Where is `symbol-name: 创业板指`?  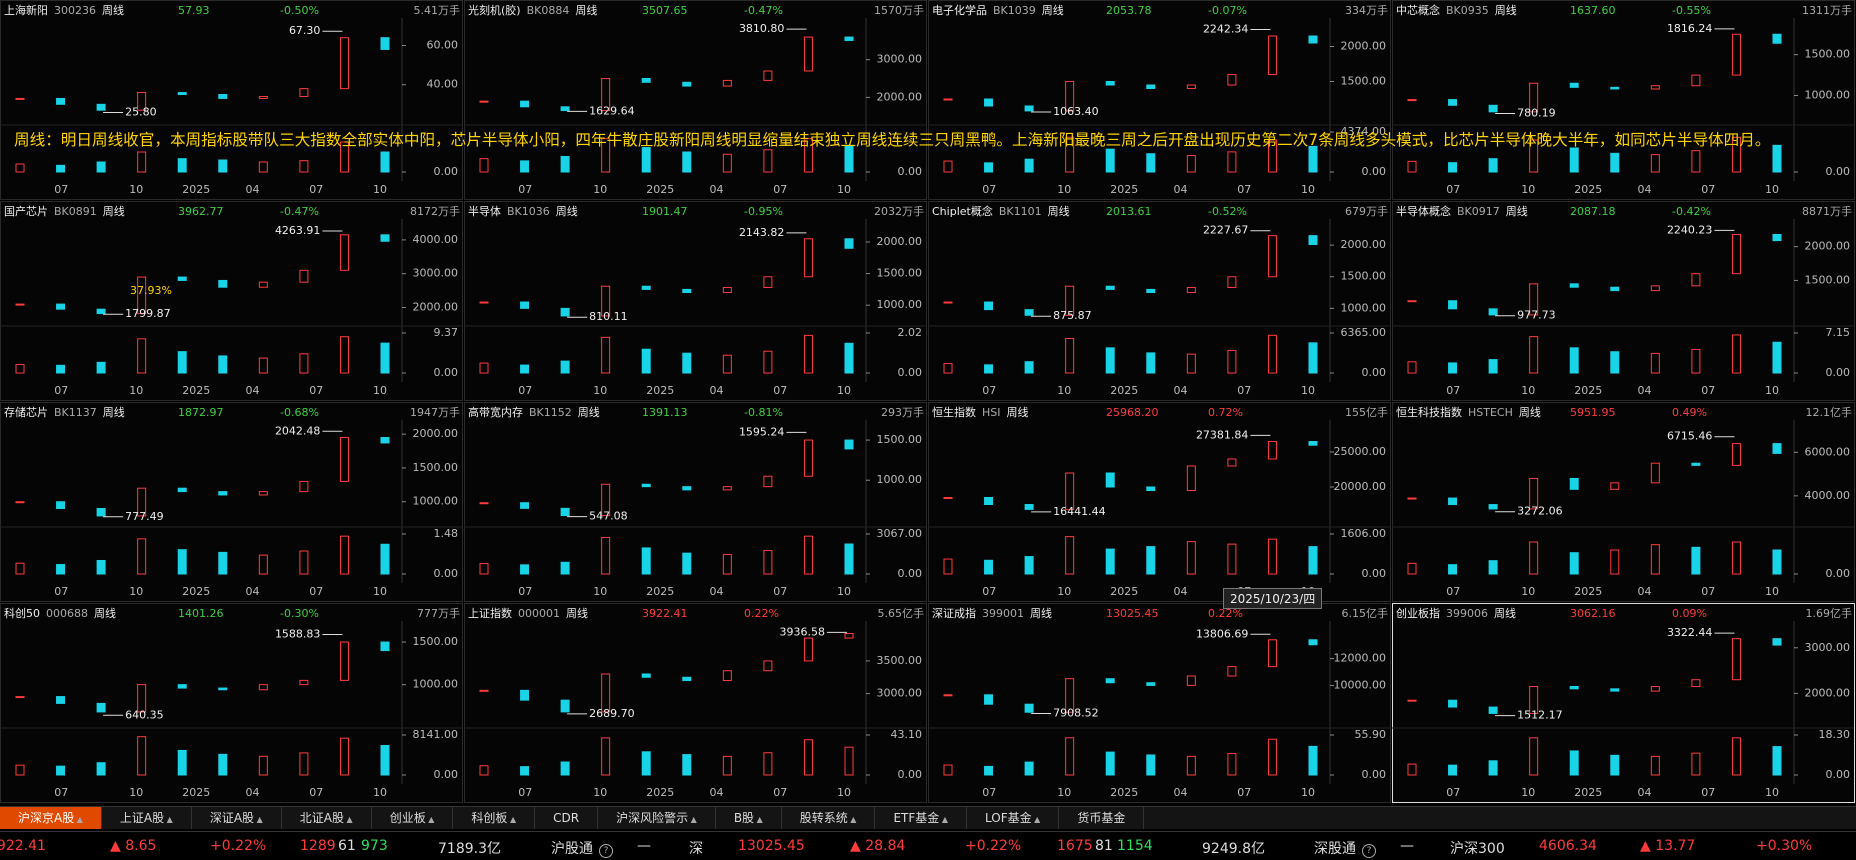 symbol-name: 创业板指 is located at coordinates (1418, 613).